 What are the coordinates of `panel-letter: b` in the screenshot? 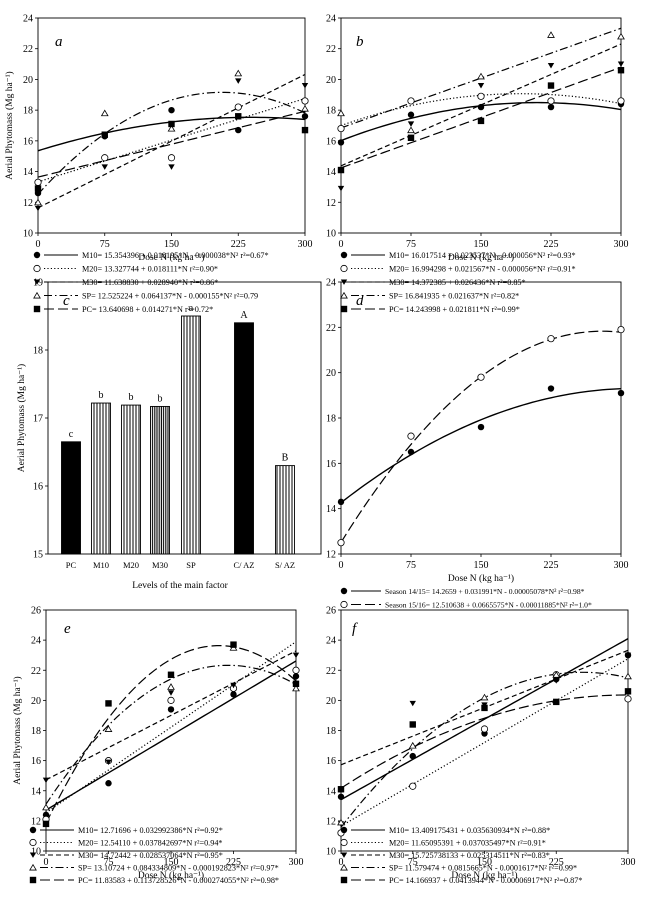 It's located at (360, 42).